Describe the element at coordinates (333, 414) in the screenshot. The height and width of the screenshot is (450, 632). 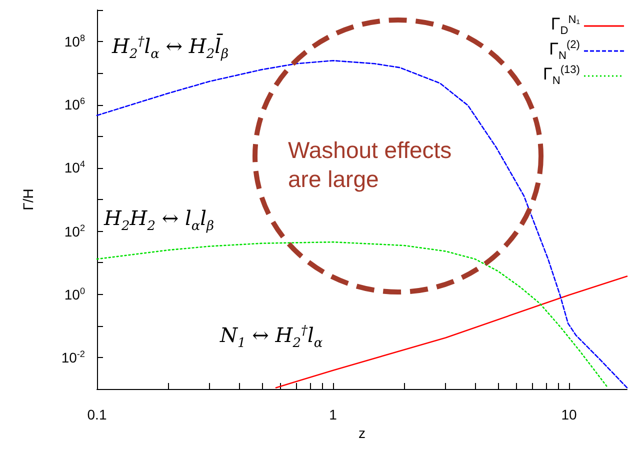
I see `x-tick-label: 1` at that location.